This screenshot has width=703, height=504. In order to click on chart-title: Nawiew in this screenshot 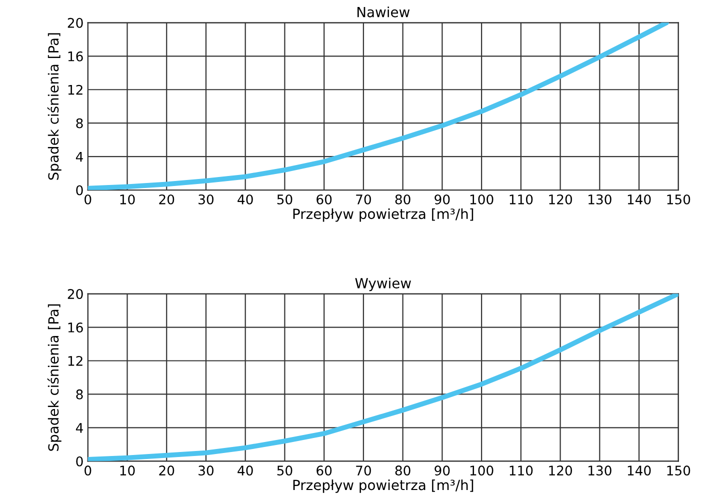, I will do `click(383, 12)`.